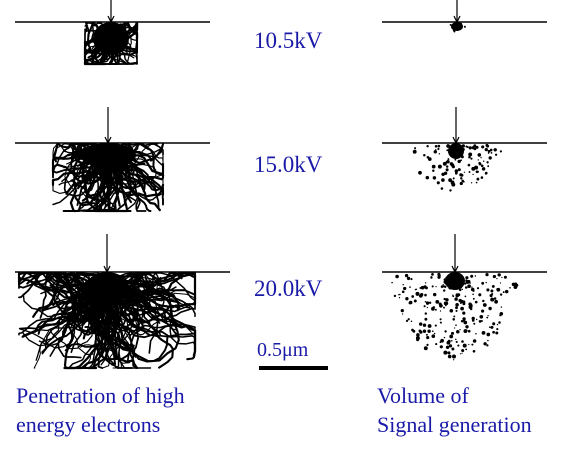  I want to click on trajectory-panel-20kv, so click(122, 302).